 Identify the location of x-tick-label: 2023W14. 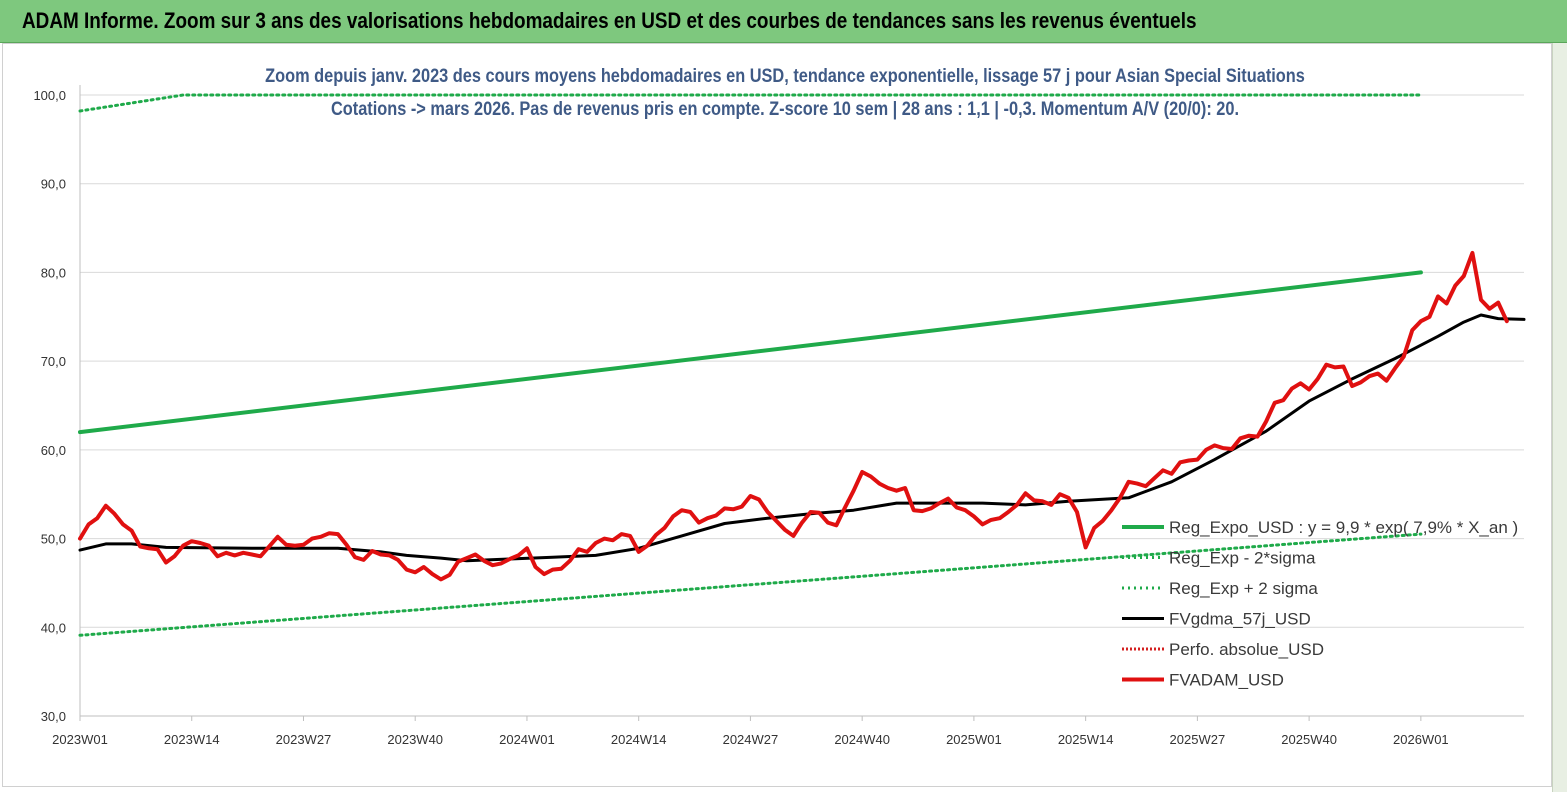
(192, 739).